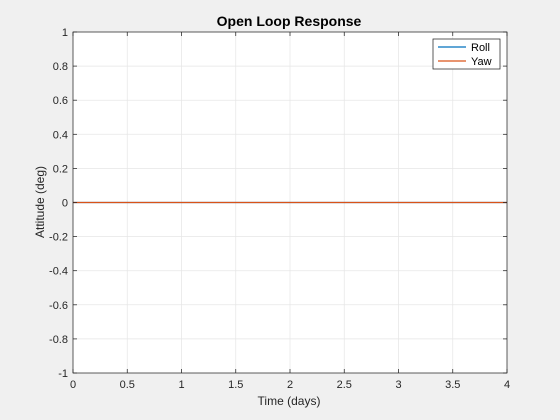  Describe the element at coordinates (466, 54) in the screenshot. I see `legend: Roll Yaw` at that location.